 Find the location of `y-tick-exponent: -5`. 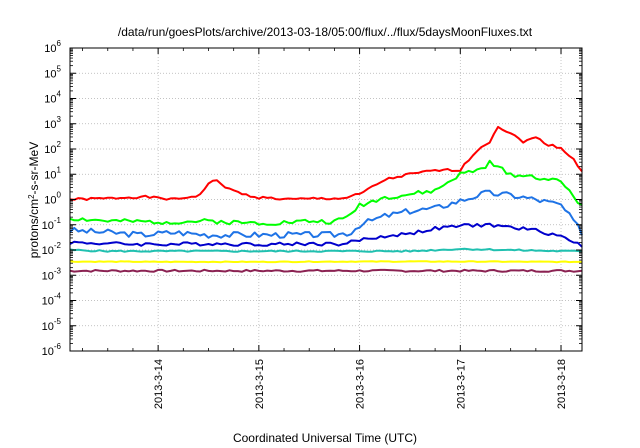

y-tick-exponent: -5 is located at coordinates (58, 321).